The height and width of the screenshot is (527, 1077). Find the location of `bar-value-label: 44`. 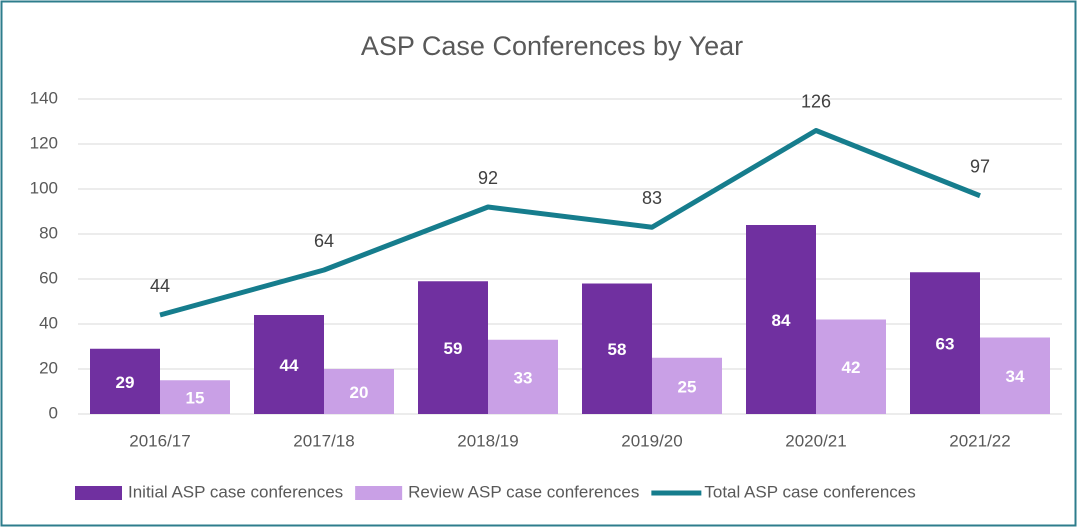

bar-value-label: 44 is located at coordinates (289, 365).